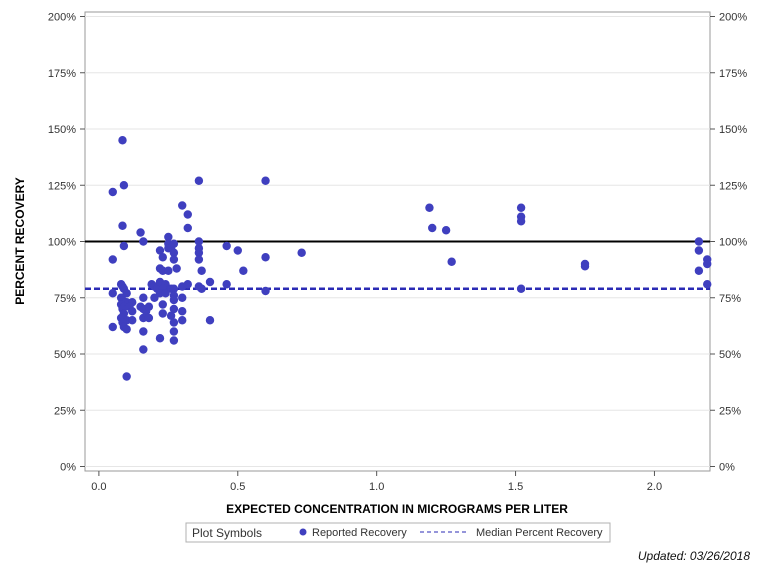 The image size is (768, 576). Describe the element at coordinates (730, 411) in the screenshot. I see `y-tick-label-right: 25%` at that location.